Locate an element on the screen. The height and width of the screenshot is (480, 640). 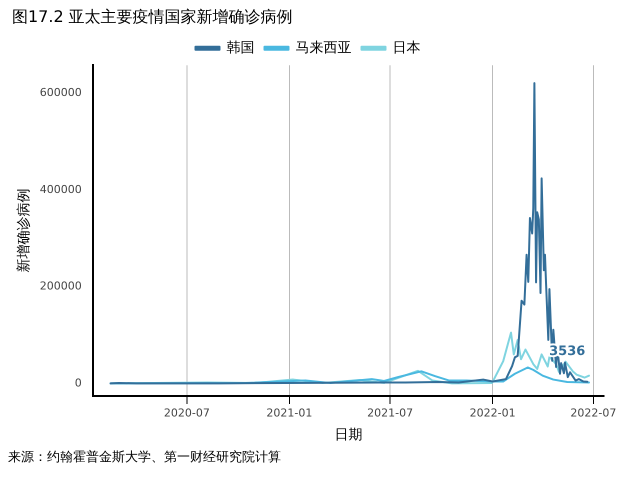
y-axis-title: 新增确诊病例 is located at coordinates (24, 230).